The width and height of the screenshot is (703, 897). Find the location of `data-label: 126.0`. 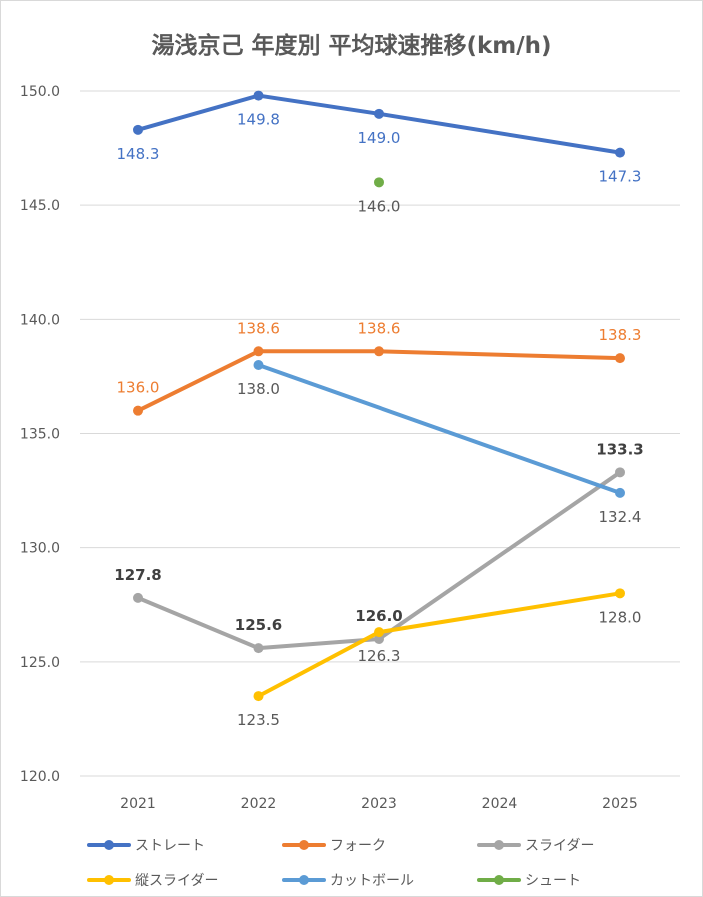

data-label: 126.0 is located at coordinates (378, 616).